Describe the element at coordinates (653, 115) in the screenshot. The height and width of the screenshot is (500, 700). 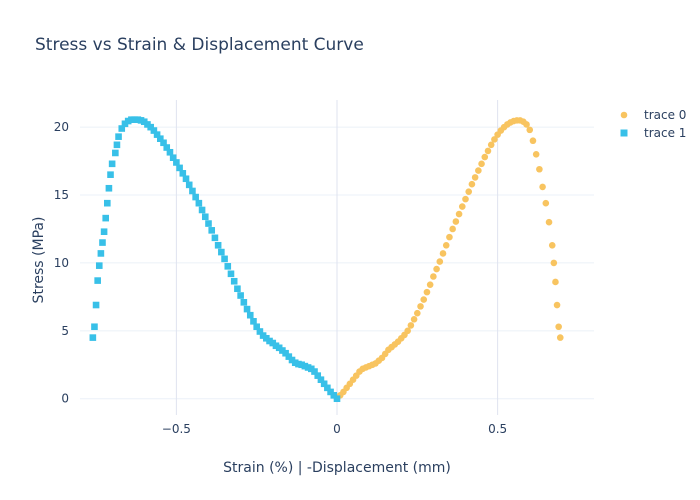
I see `legend-item-trace-0: trace 0` at that location.